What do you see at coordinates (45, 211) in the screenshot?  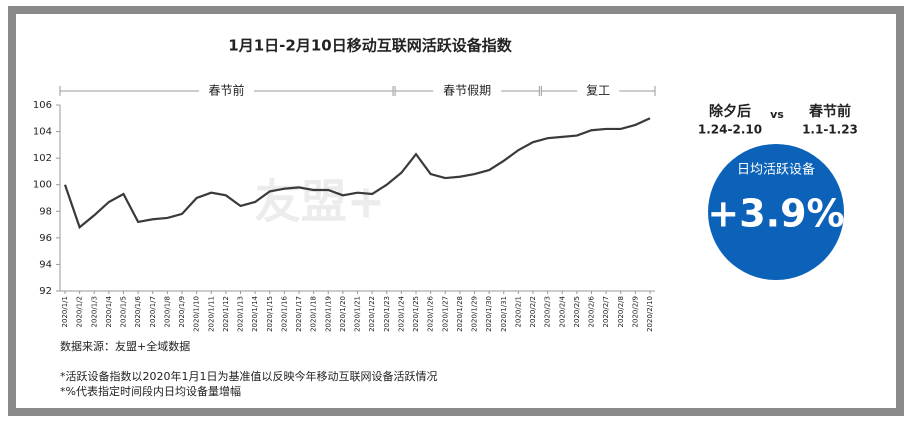 I see `y-tick-label: 98` at bounding box center [45, 211].